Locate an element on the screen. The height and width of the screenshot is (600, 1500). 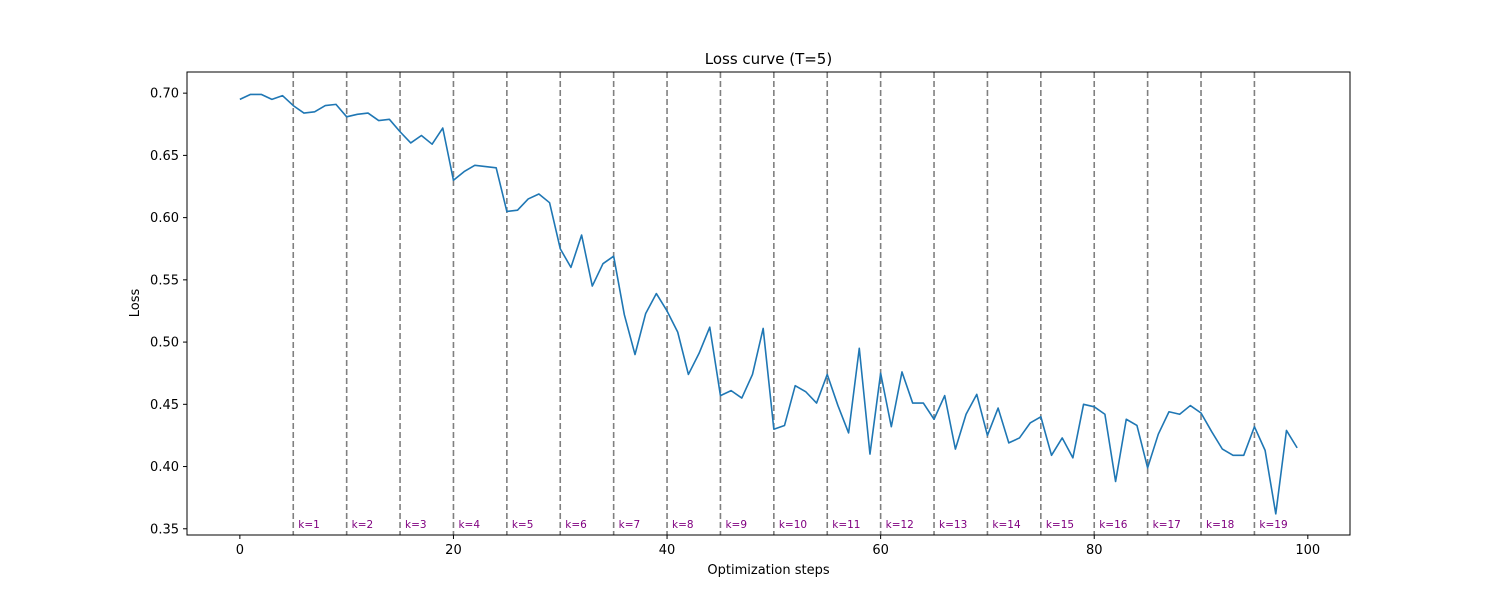
k-annotation: k=11 is located at coordinates (846, 525).